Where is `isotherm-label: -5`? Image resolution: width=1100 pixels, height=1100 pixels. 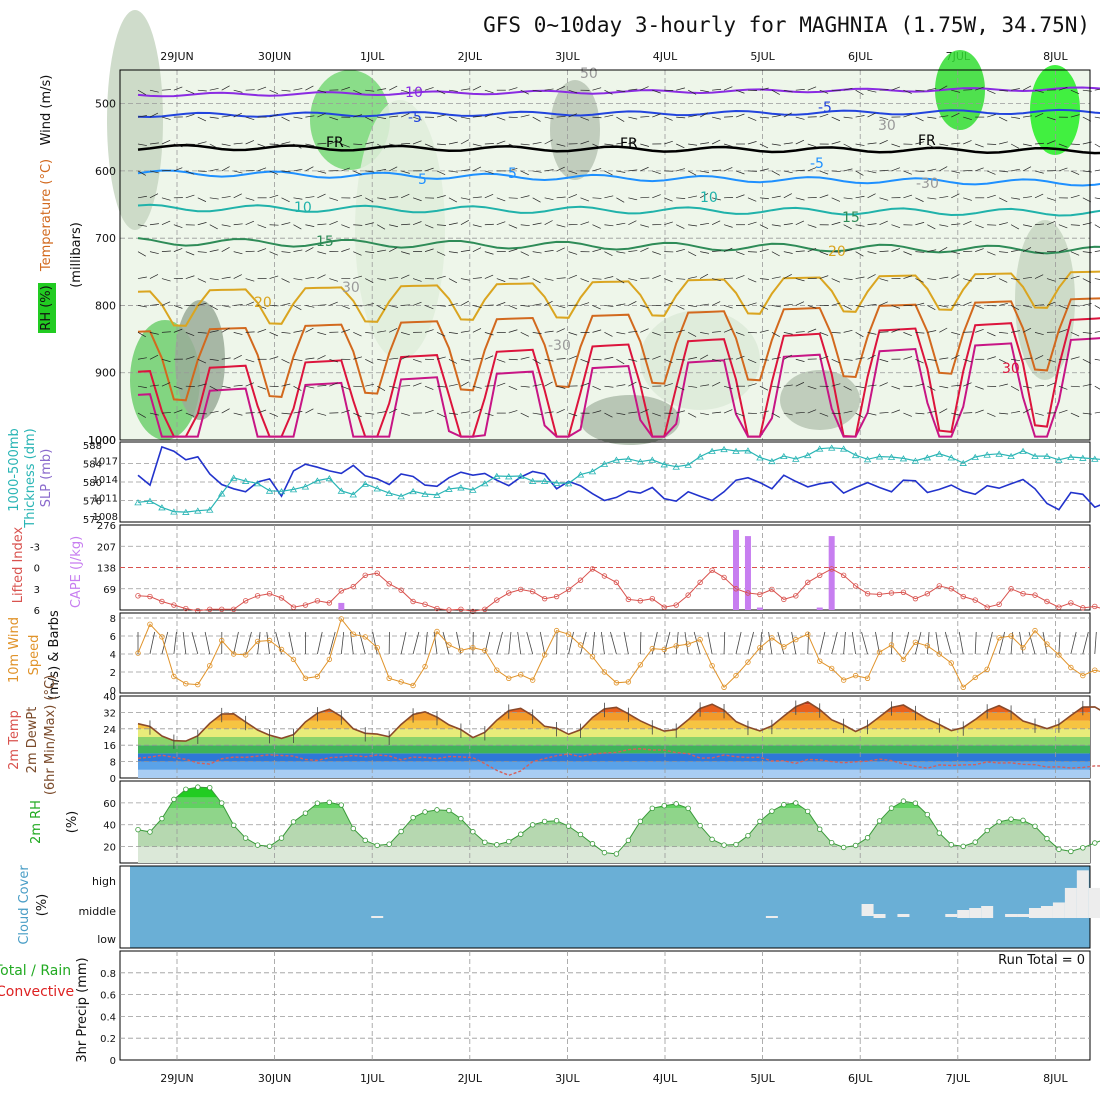 isotherm-label: -5 is located at coordinates (825, 108).